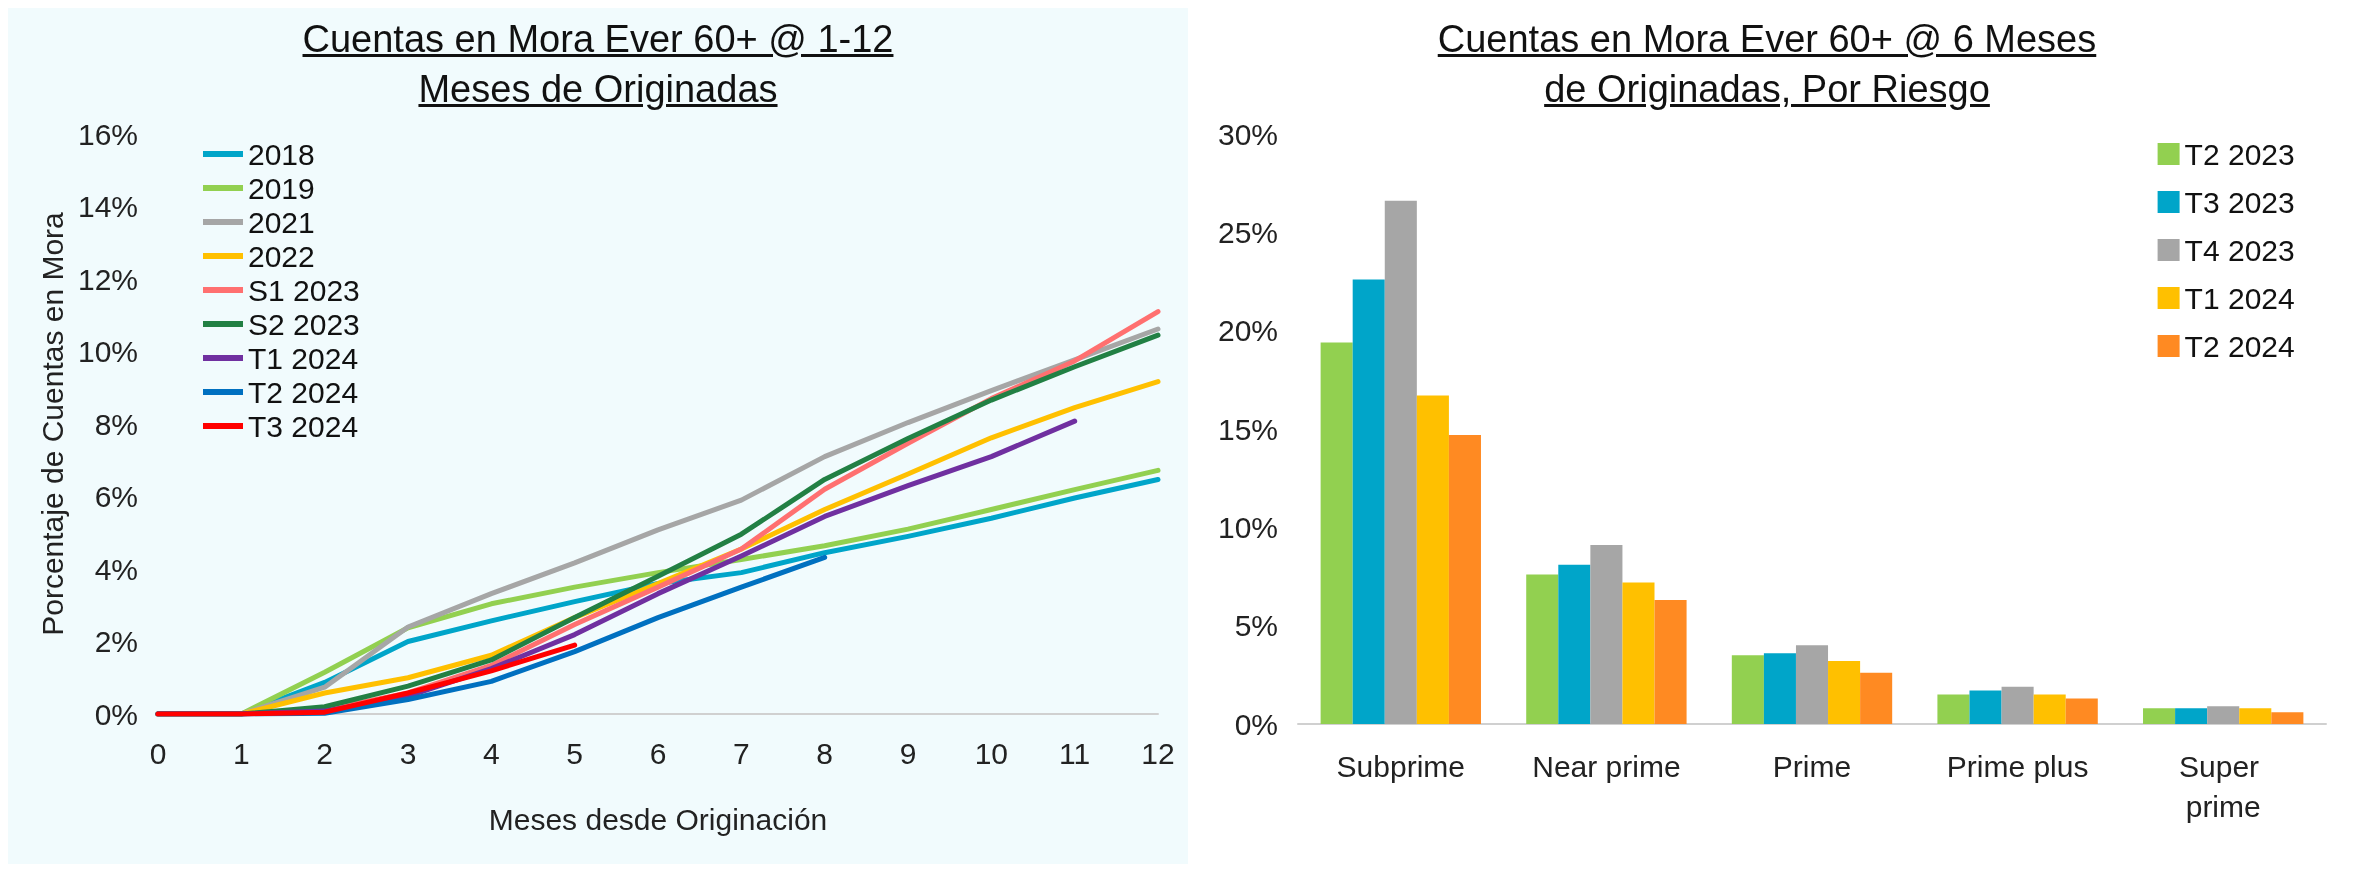 The height and width of the screenshot is (872, 2354). Describe the element at coordinates (281, 154) in the screenshot. I see `legend-label: 2018` at that location.